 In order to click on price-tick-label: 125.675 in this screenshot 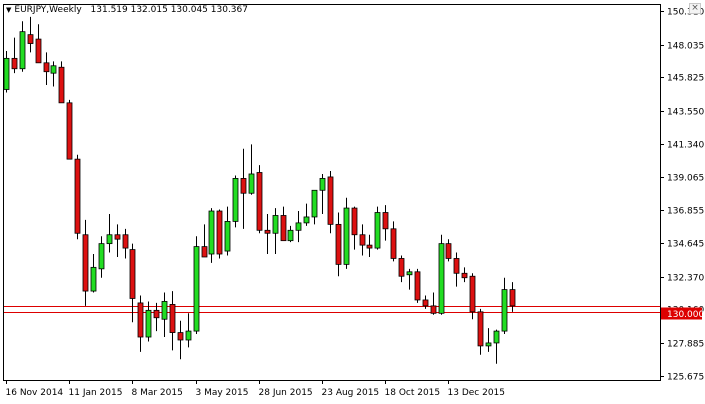, I will do `click(685, 378)`.